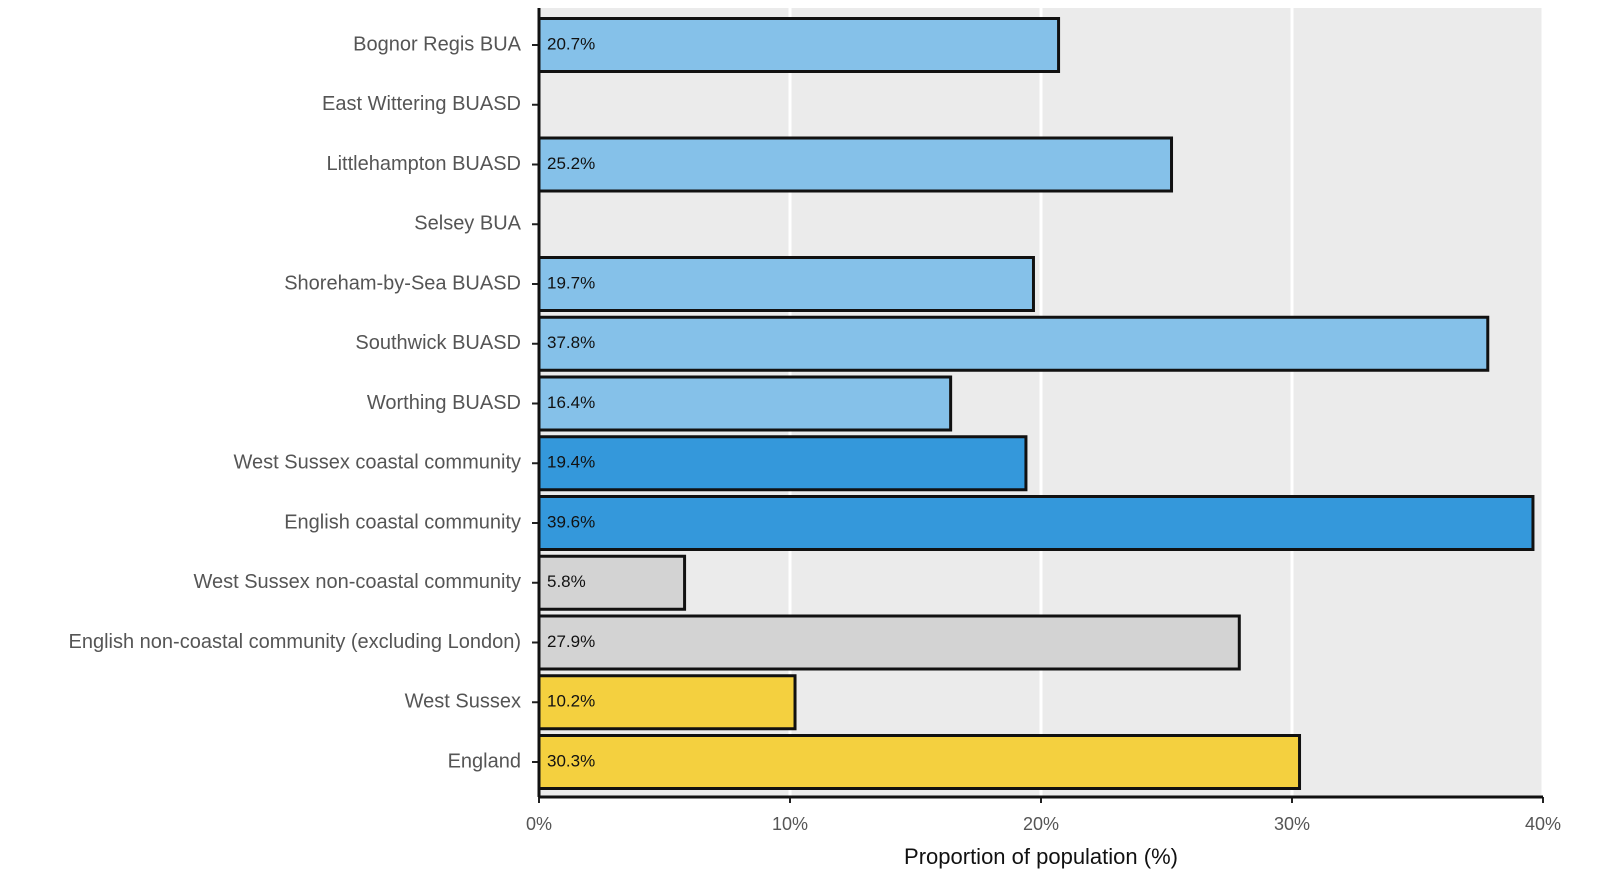 This screenshot has height=888, width=1598. What do you see at coordinates (571, 641) in the screenshot?
I see `value-label: 27.9%` at bounding box center [571, 641].